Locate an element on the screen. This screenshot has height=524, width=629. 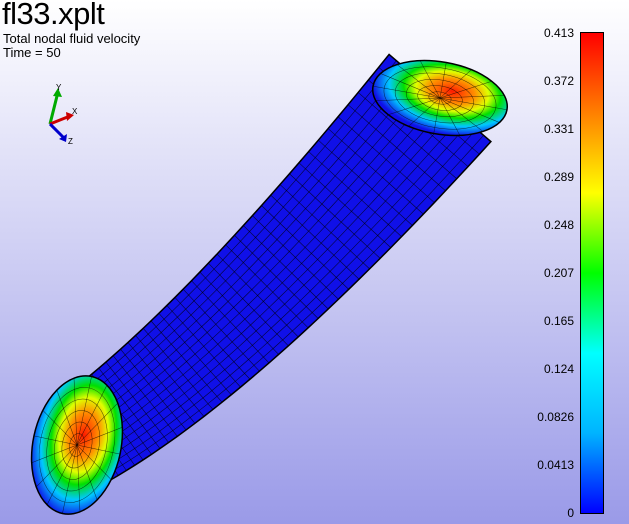
triad-x-arrow is located at coordinates (70, 116).